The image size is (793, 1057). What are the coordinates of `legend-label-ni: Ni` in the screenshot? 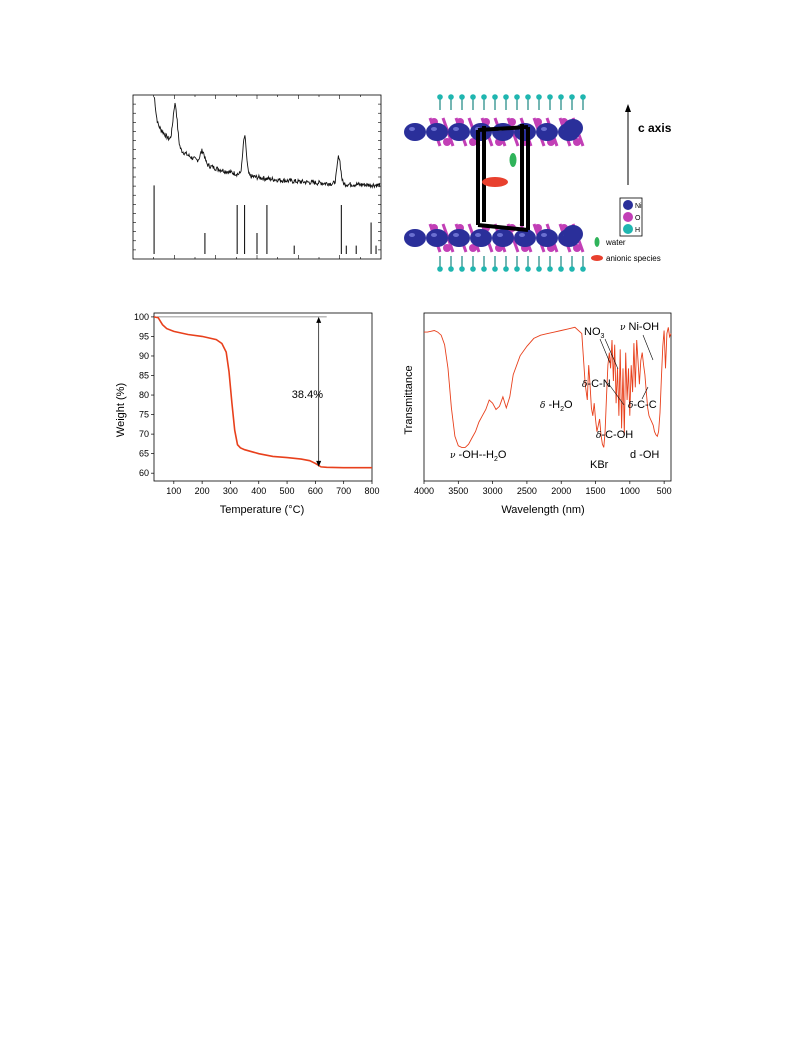 It's located at (638, 206).